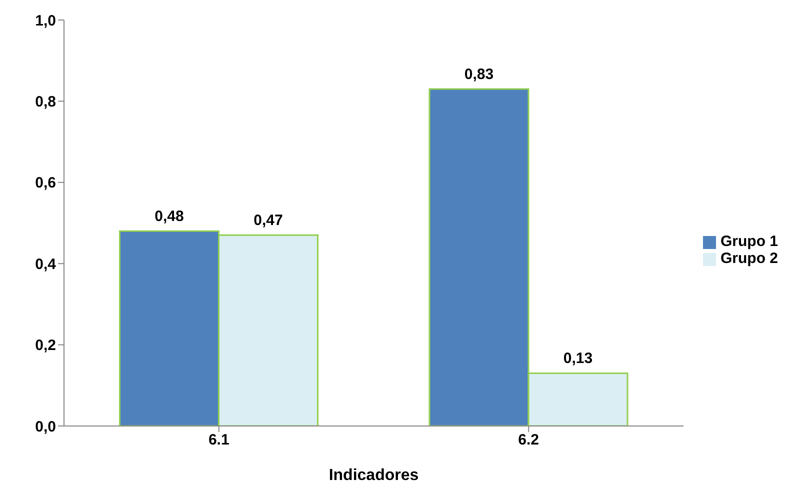 This screenshot has height=500, width=806. What do you see at coordinates (45, 102) in the screenshot?
I see `y-tick-label: 0,8` at bounding box center [45, 102].